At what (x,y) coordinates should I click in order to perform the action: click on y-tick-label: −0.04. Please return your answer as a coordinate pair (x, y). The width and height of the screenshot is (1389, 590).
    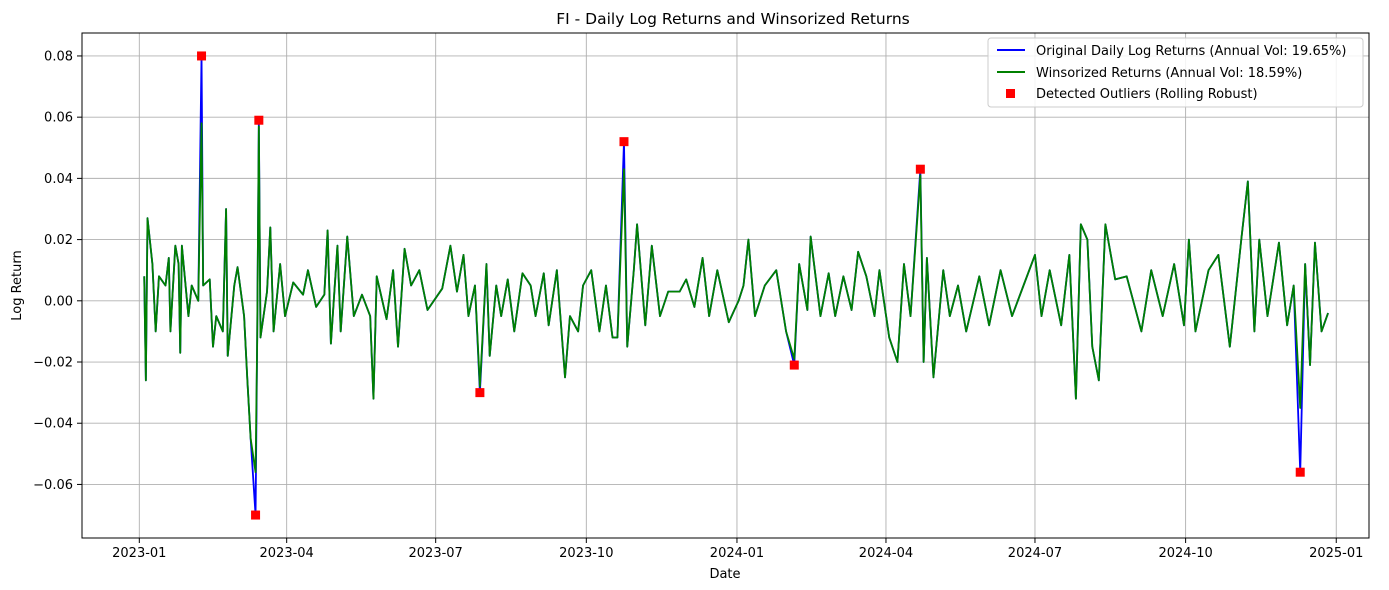
    Looking at the image, I should click on (53, 424).